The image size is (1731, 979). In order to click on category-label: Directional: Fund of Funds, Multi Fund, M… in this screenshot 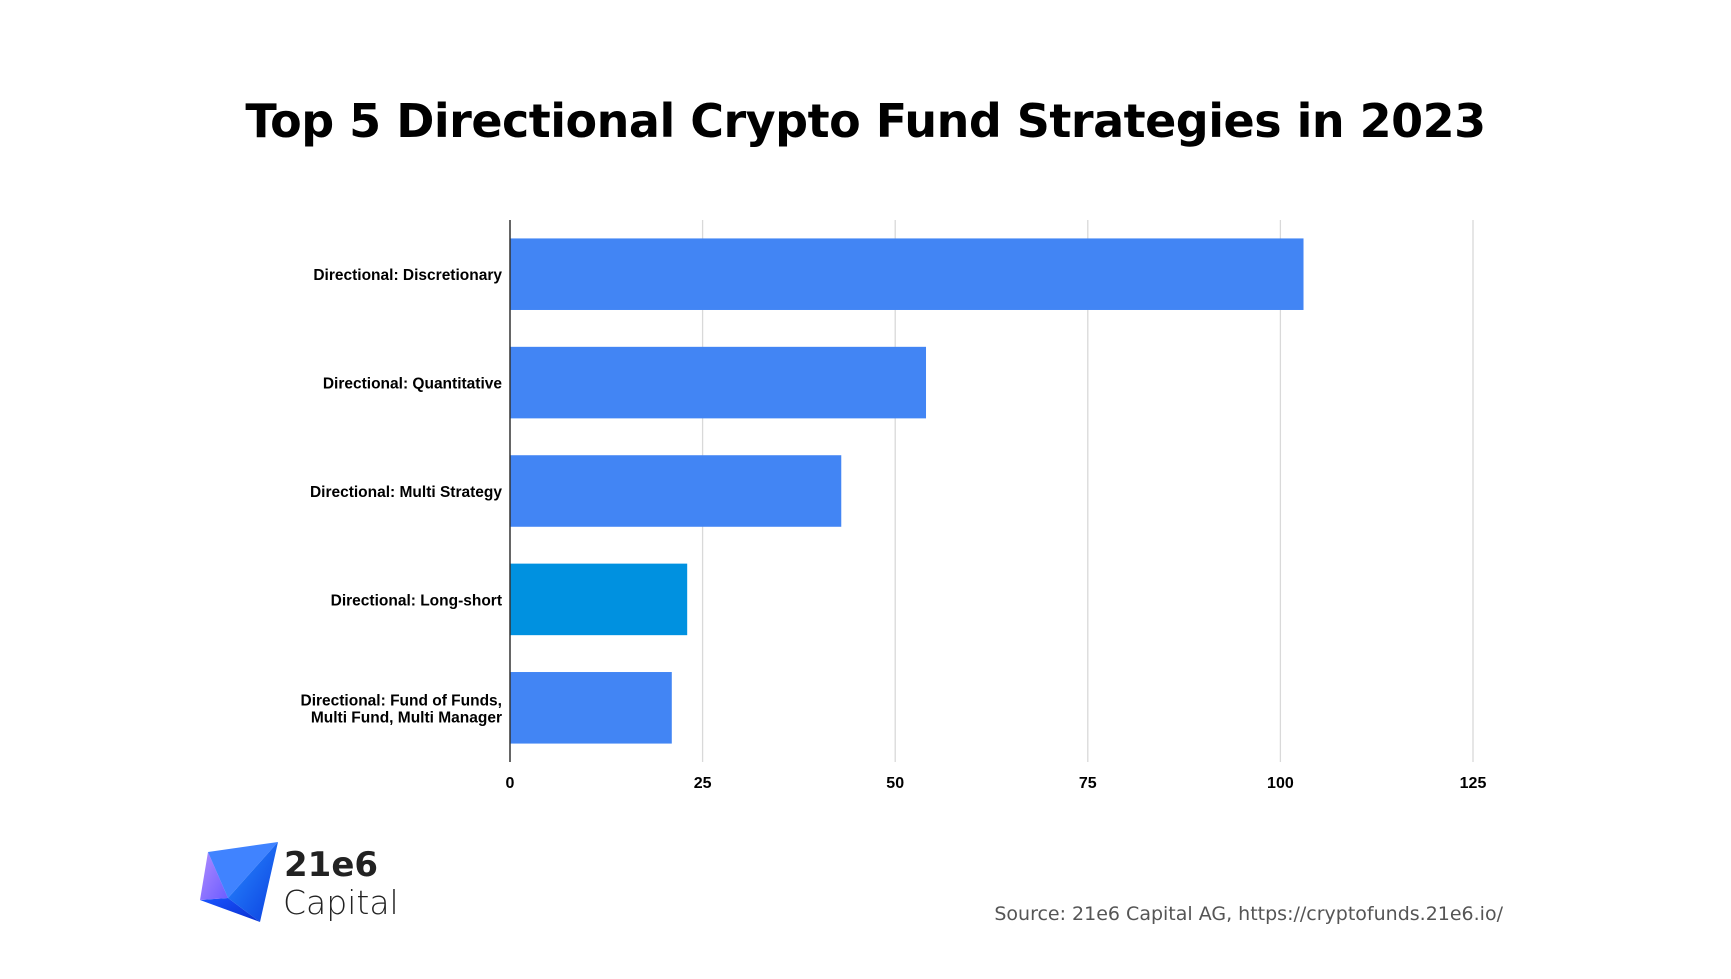, I will do `click(402, 709)`.